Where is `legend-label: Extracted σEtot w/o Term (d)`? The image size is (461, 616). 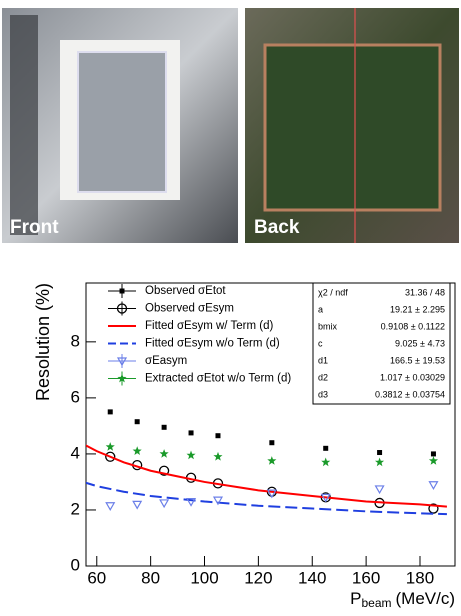
legend-label: Extracted σEtot w/o Term (d) is located at coordinates (218, 379).